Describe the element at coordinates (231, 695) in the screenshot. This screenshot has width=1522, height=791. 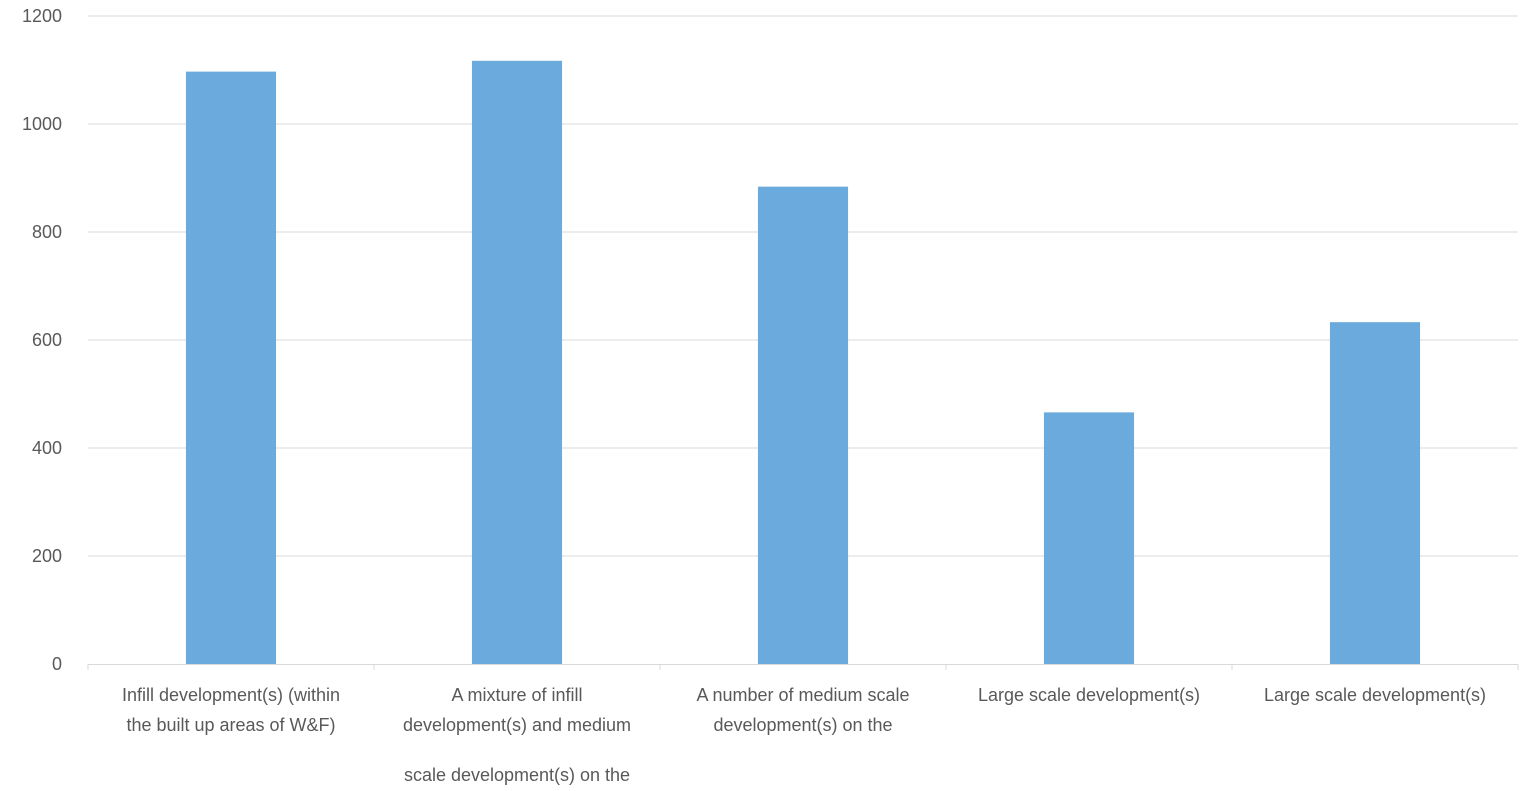
I see `x-category-label: Infill development(s) (within` at that location.